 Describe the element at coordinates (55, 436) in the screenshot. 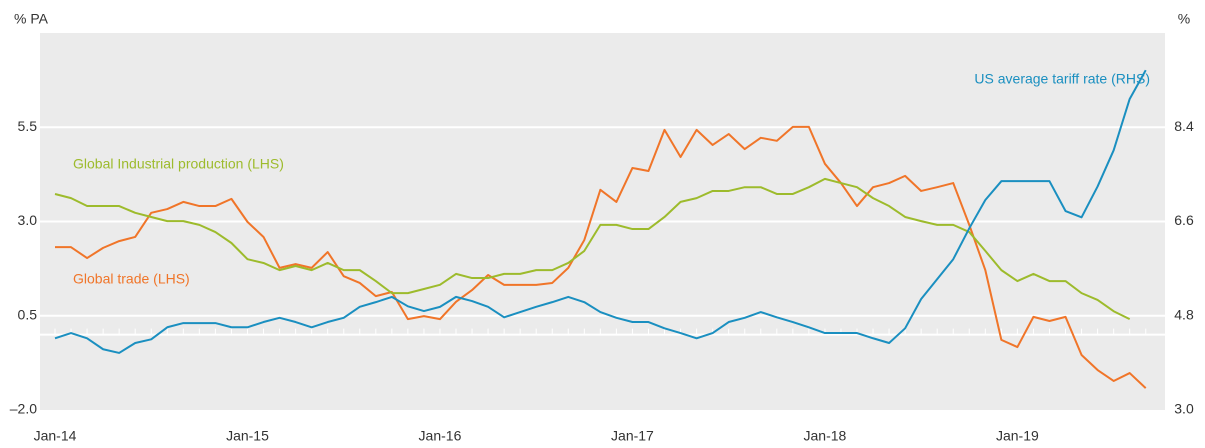

I see `x-tick-label: Jan-14` at that location.